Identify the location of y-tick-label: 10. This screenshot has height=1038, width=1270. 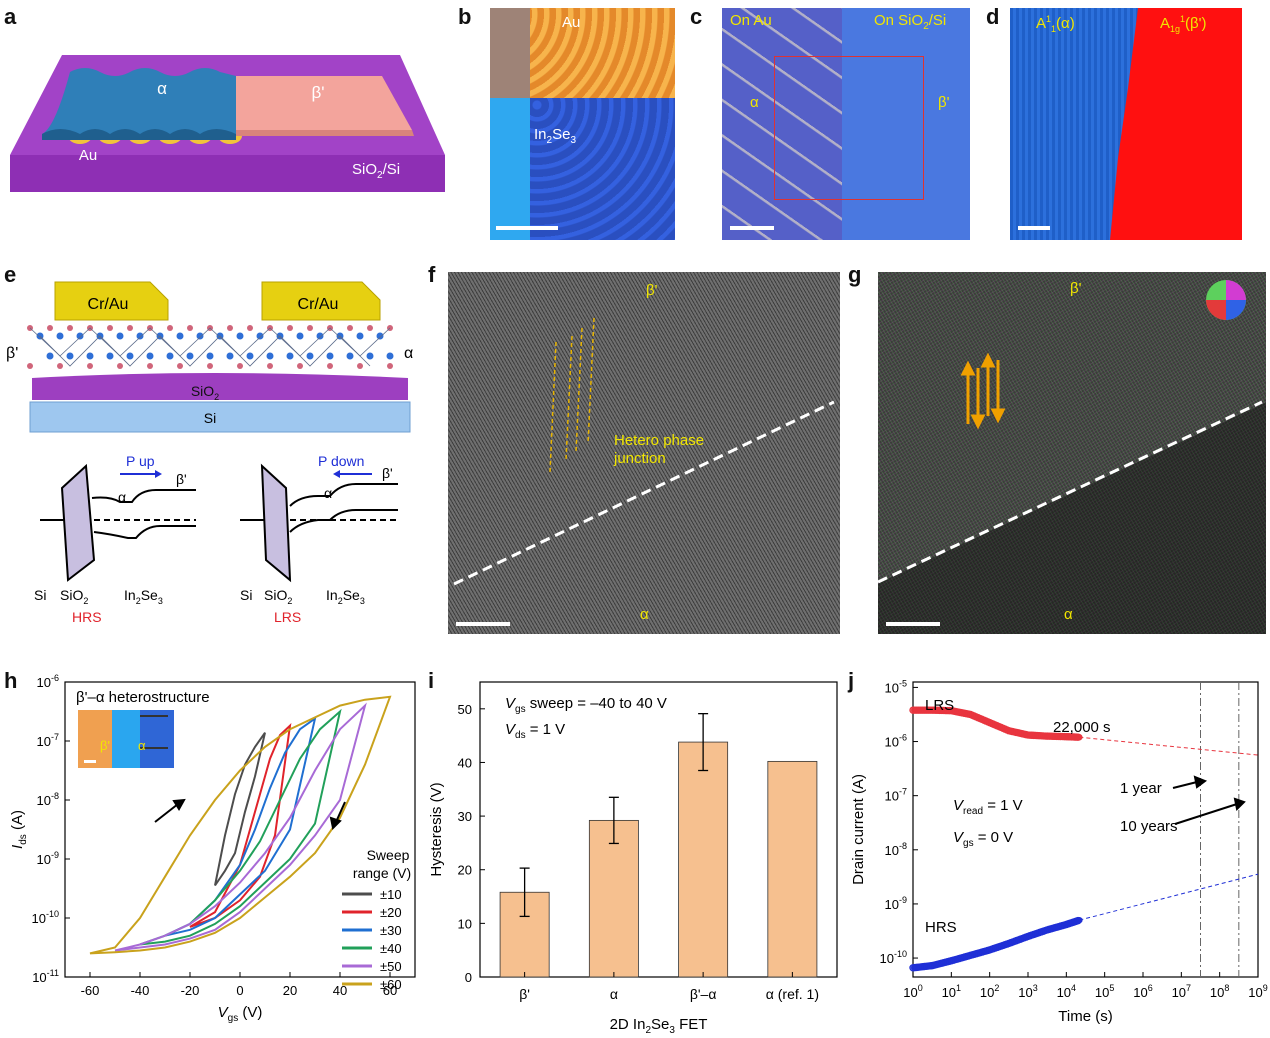
(465, 923).